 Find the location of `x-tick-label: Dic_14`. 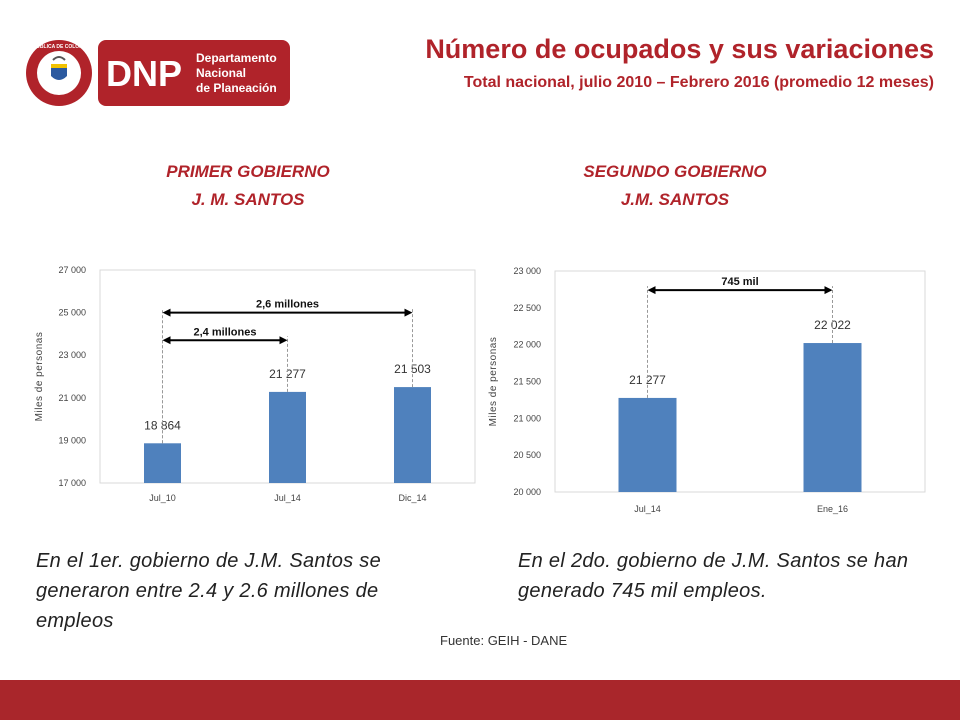

x-tick-label: Dic_14 is located at coordinates (412, 498).